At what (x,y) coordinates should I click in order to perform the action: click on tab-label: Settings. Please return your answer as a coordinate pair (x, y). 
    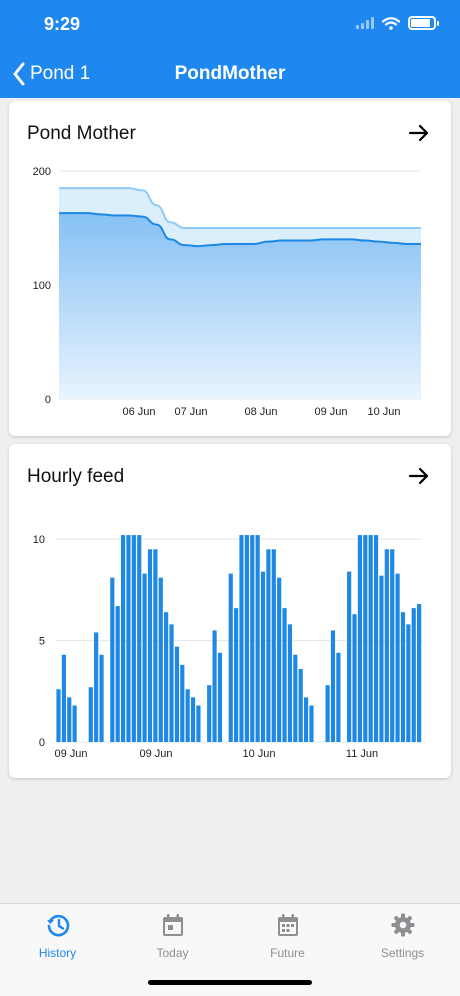
    Looking at the image, I should click on (402, 953).